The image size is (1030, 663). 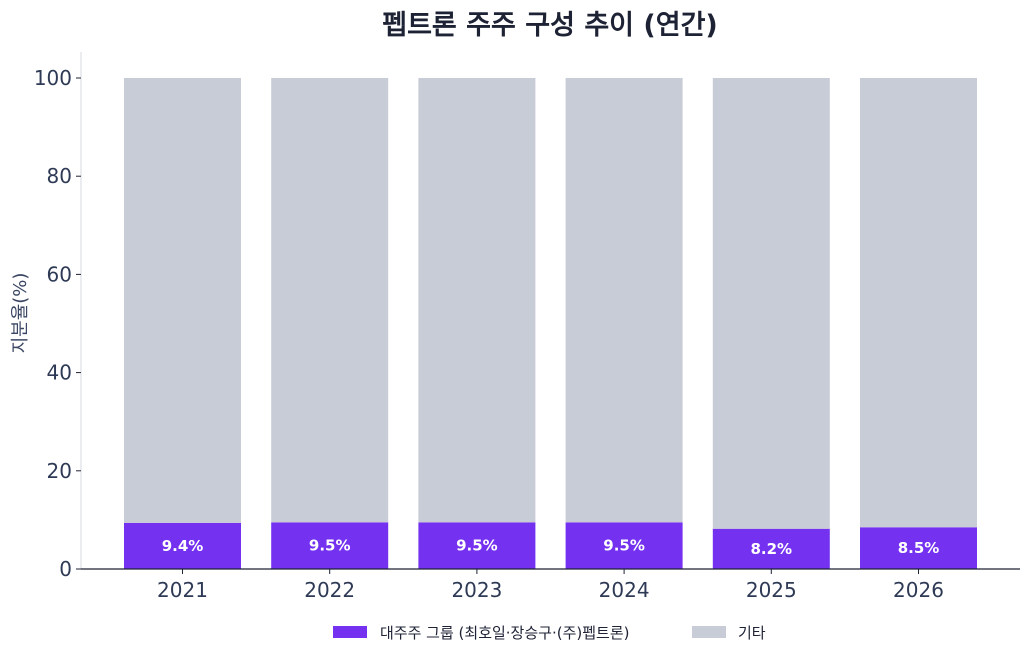 I want to click on legend: 대주주 그룹 (최호일·장승구·(주)펩트론) 기타, so click(x=549, y=633).